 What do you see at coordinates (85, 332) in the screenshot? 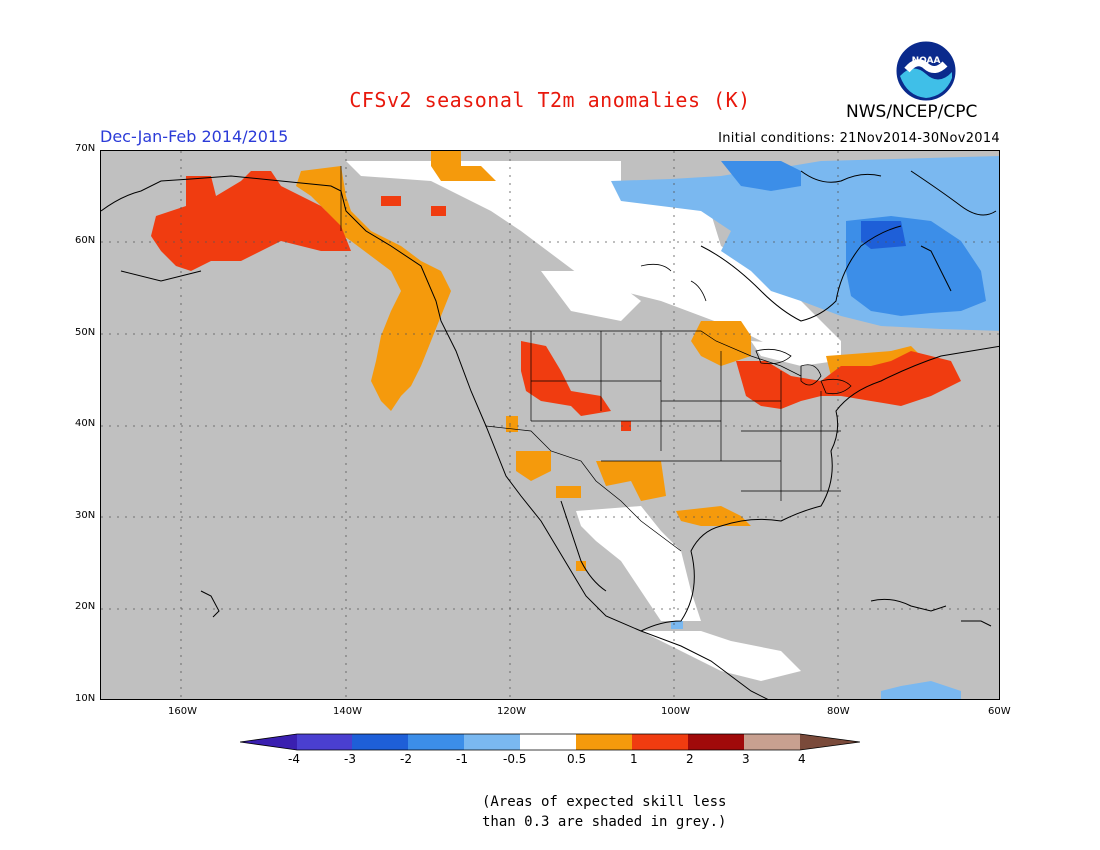
I see `lat-label-50n: 50N` at bounding box center [85, 332].